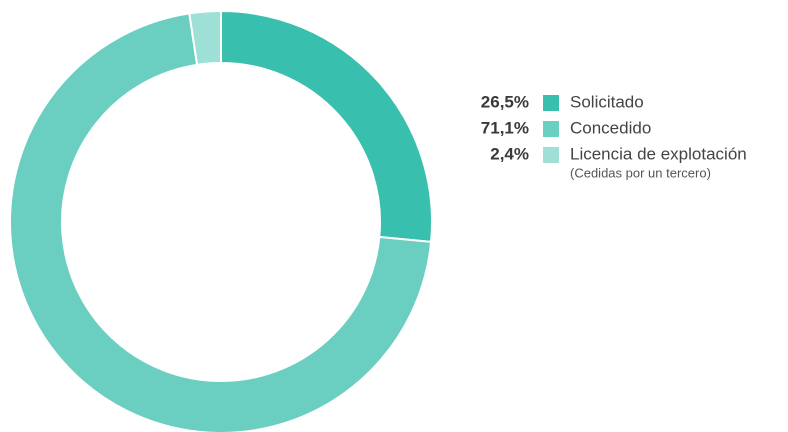  Describe the element at coordinates (658, 153) in the screenshot. I see `legend-label: Licencia de explotación` at that location.